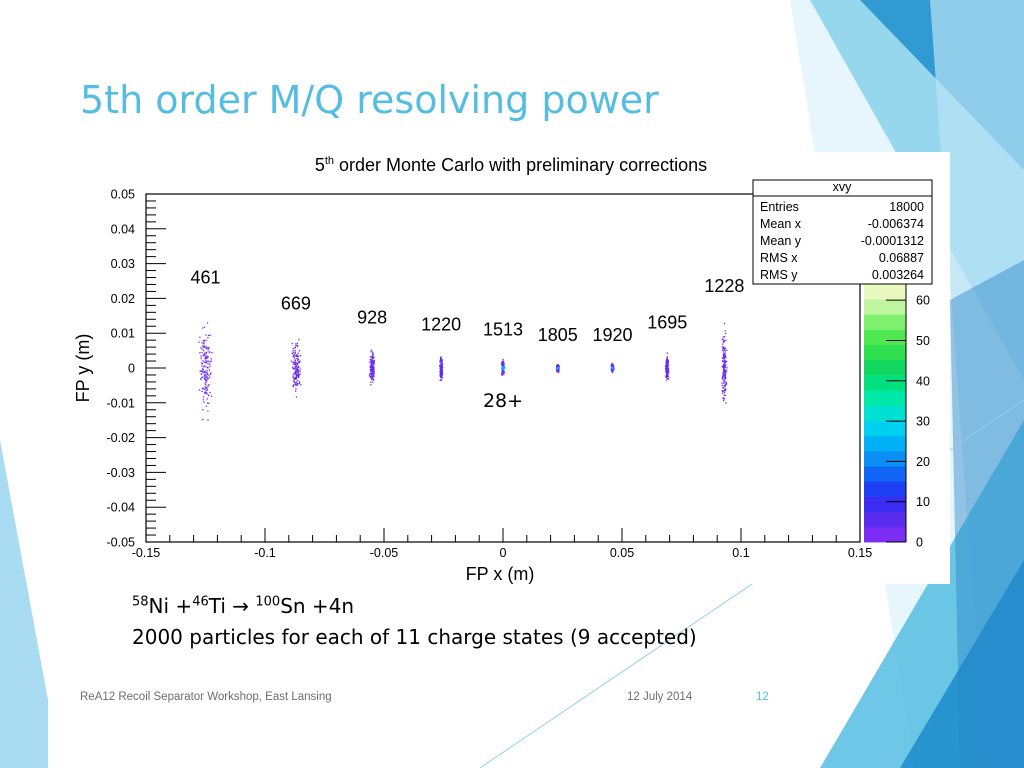 This screenshot has width=1024, height=768. Describe the element at coordinates (901, 258) in the screenshot. I see `stats-row-value: 0.06887` at that location.